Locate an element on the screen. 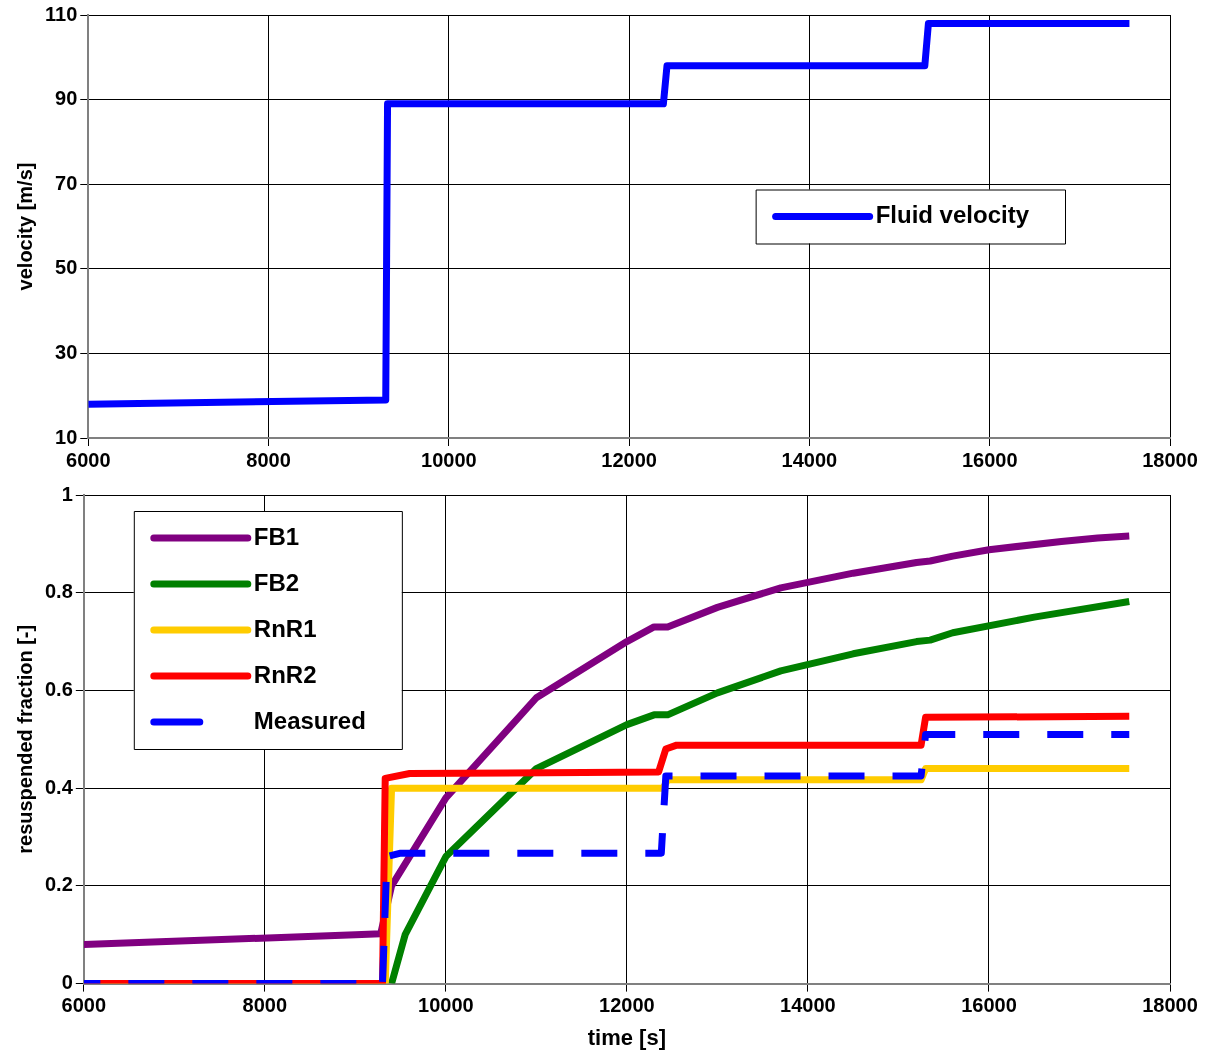 Image resolution: width=1215 pixels, height=1060 pixels. y-tick-label: 0.2 is located at coordinates (58, 884).